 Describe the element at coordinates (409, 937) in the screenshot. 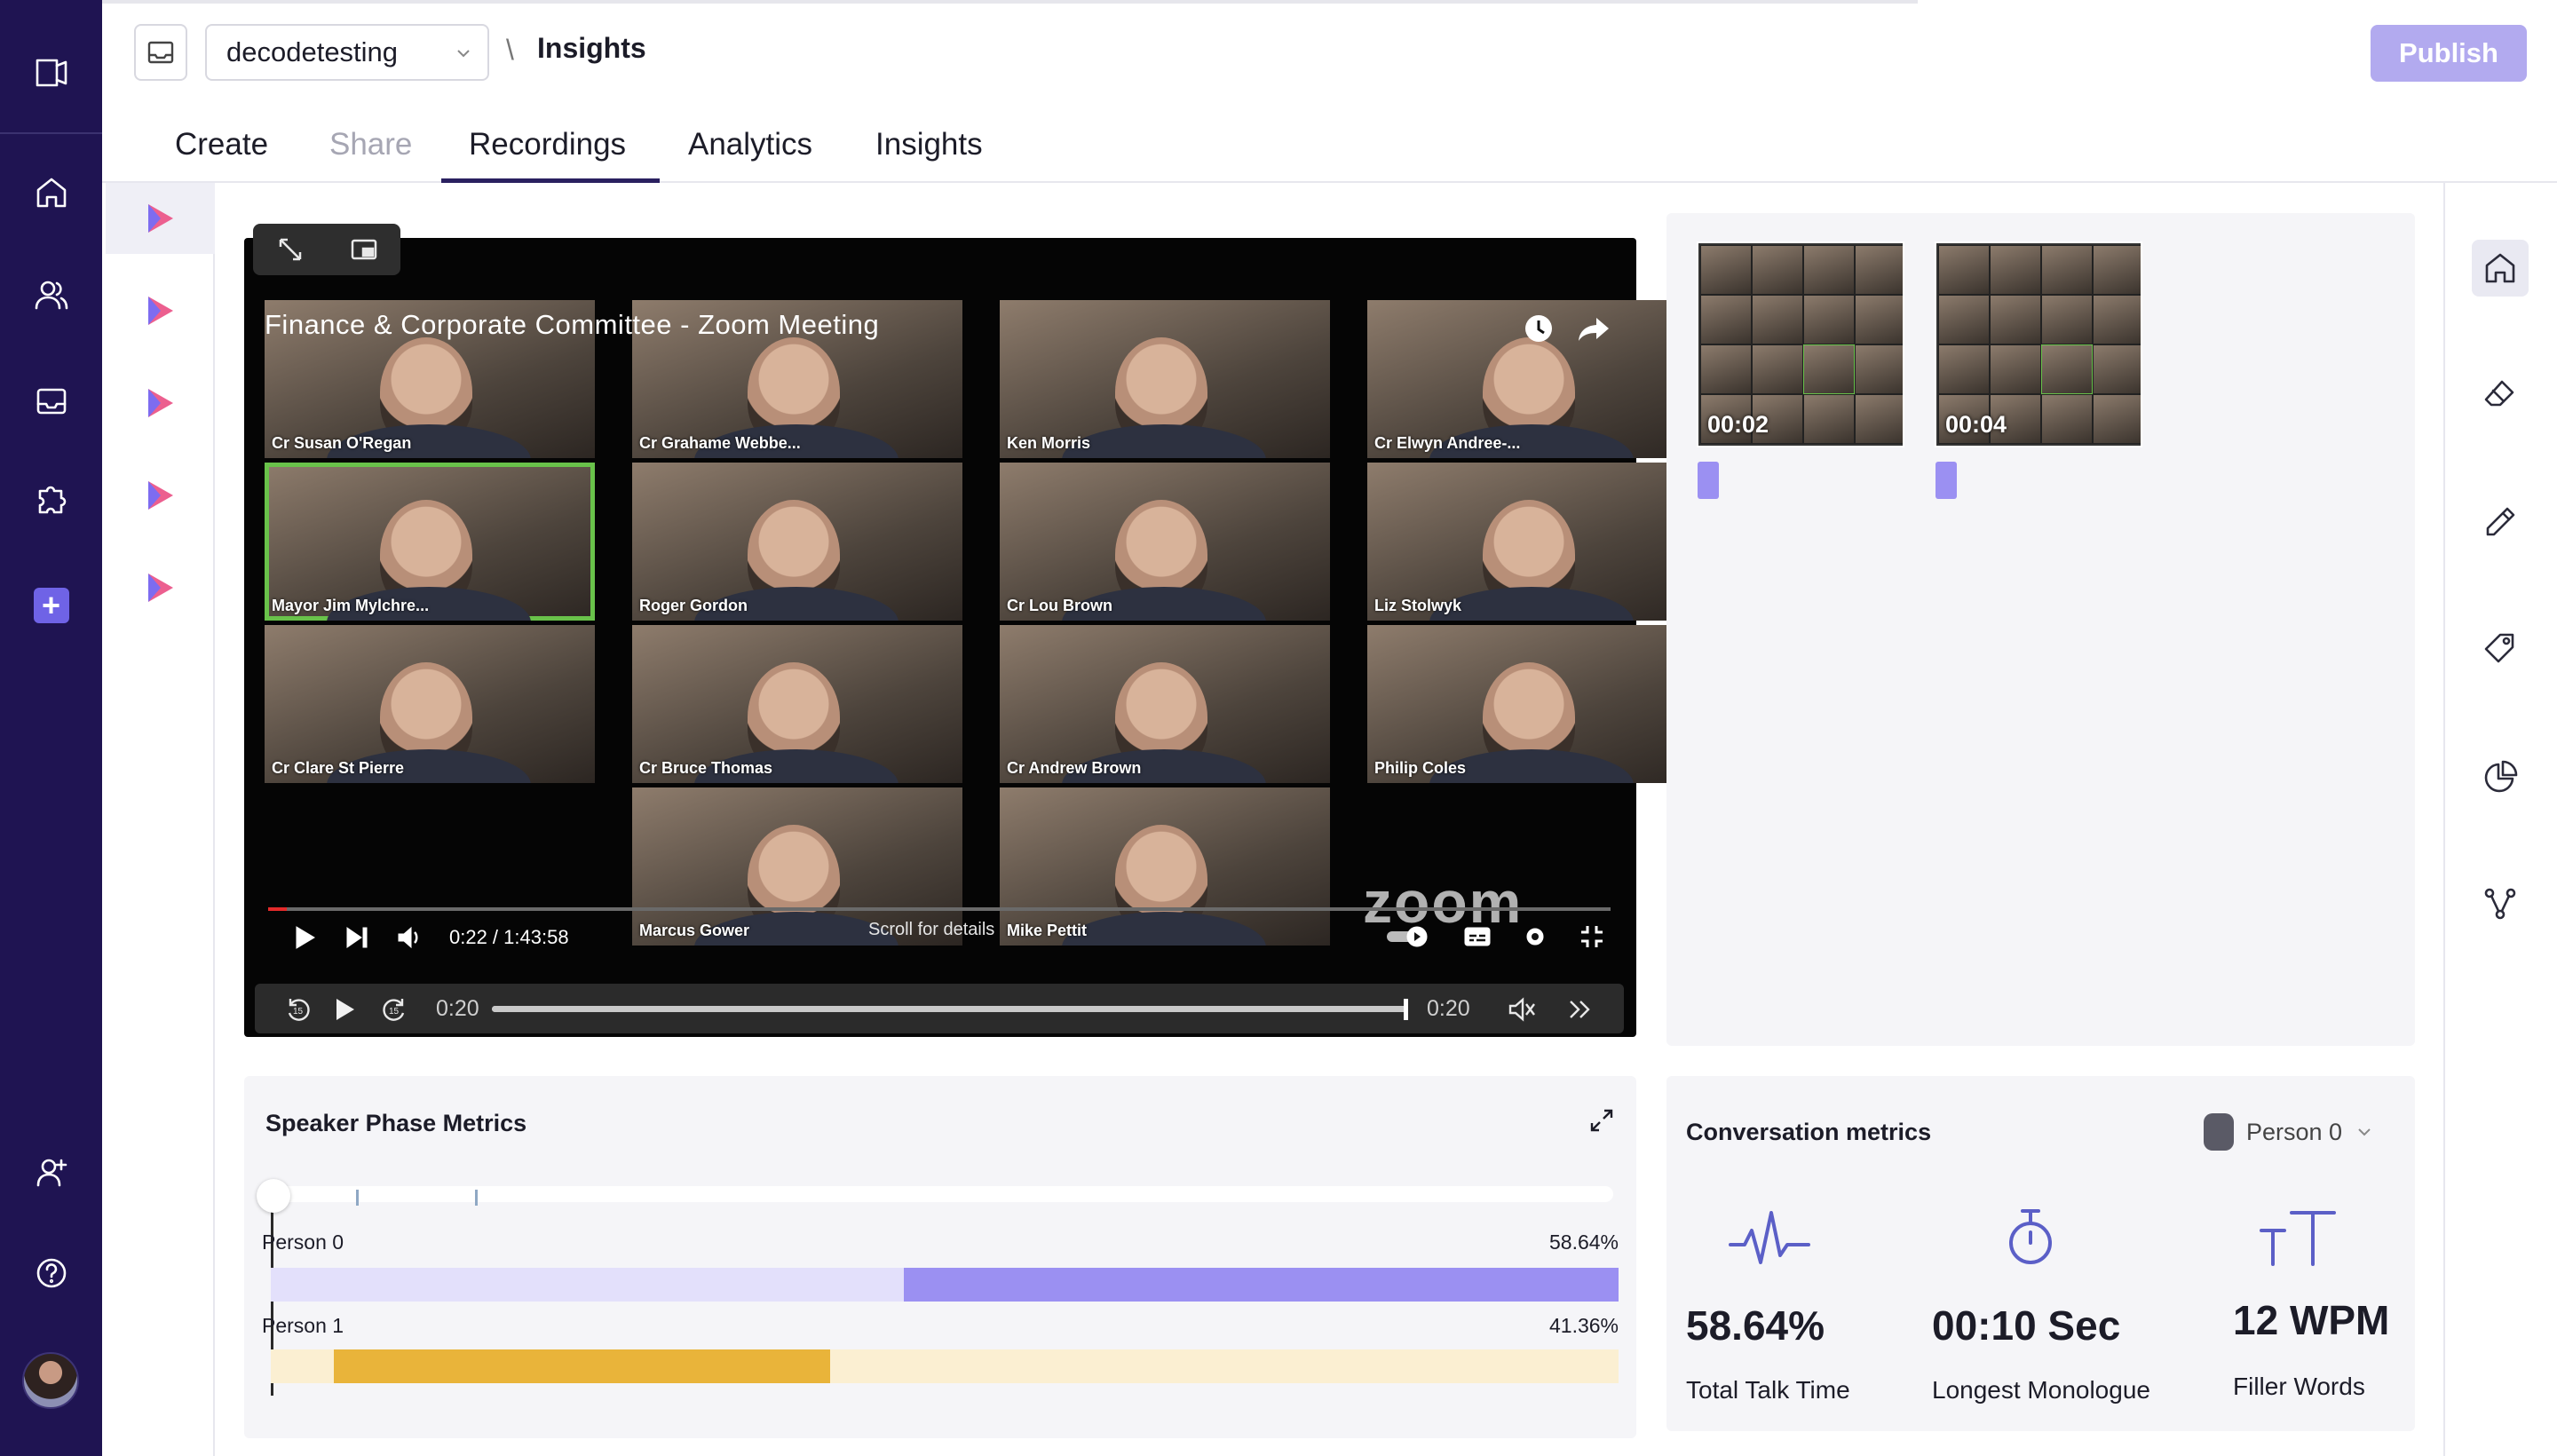

I see `volume-icon` at that location.